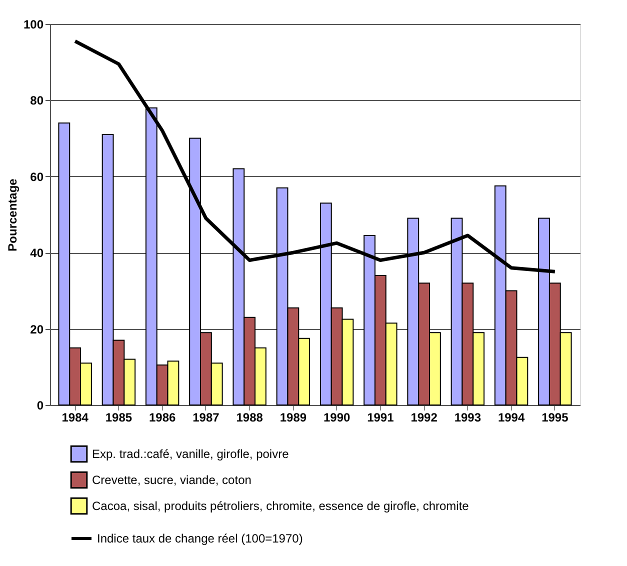 The height and width of the screenshot is (566, 627). I want to click on legend-label: Exp. trad.:café, vanille, girofle, poivre, so click(191, 454).